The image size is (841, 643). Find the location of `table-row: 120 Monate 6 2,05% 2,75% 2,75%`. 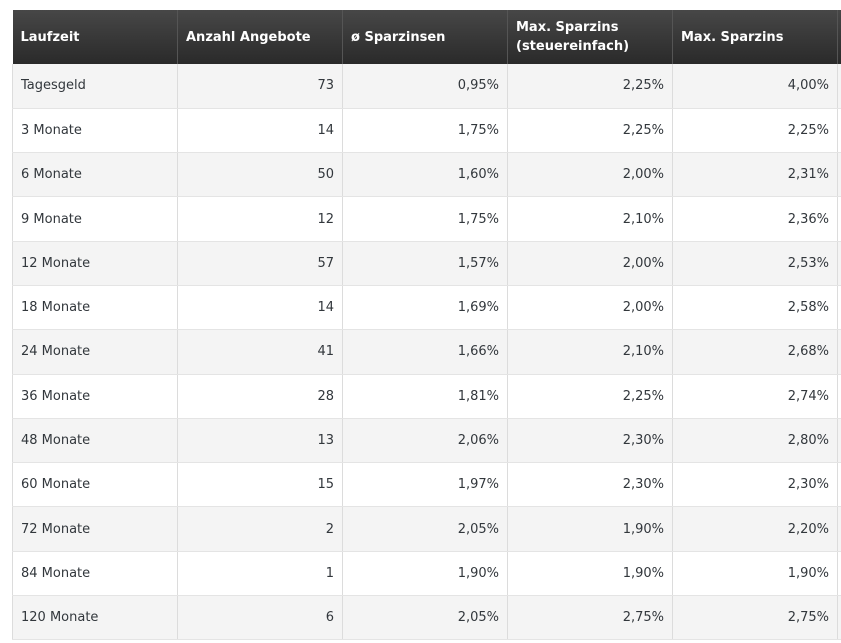

table-row: 120 Monate 6 2,05% 2,75% 2,75% is located at coordinates (426, 618).